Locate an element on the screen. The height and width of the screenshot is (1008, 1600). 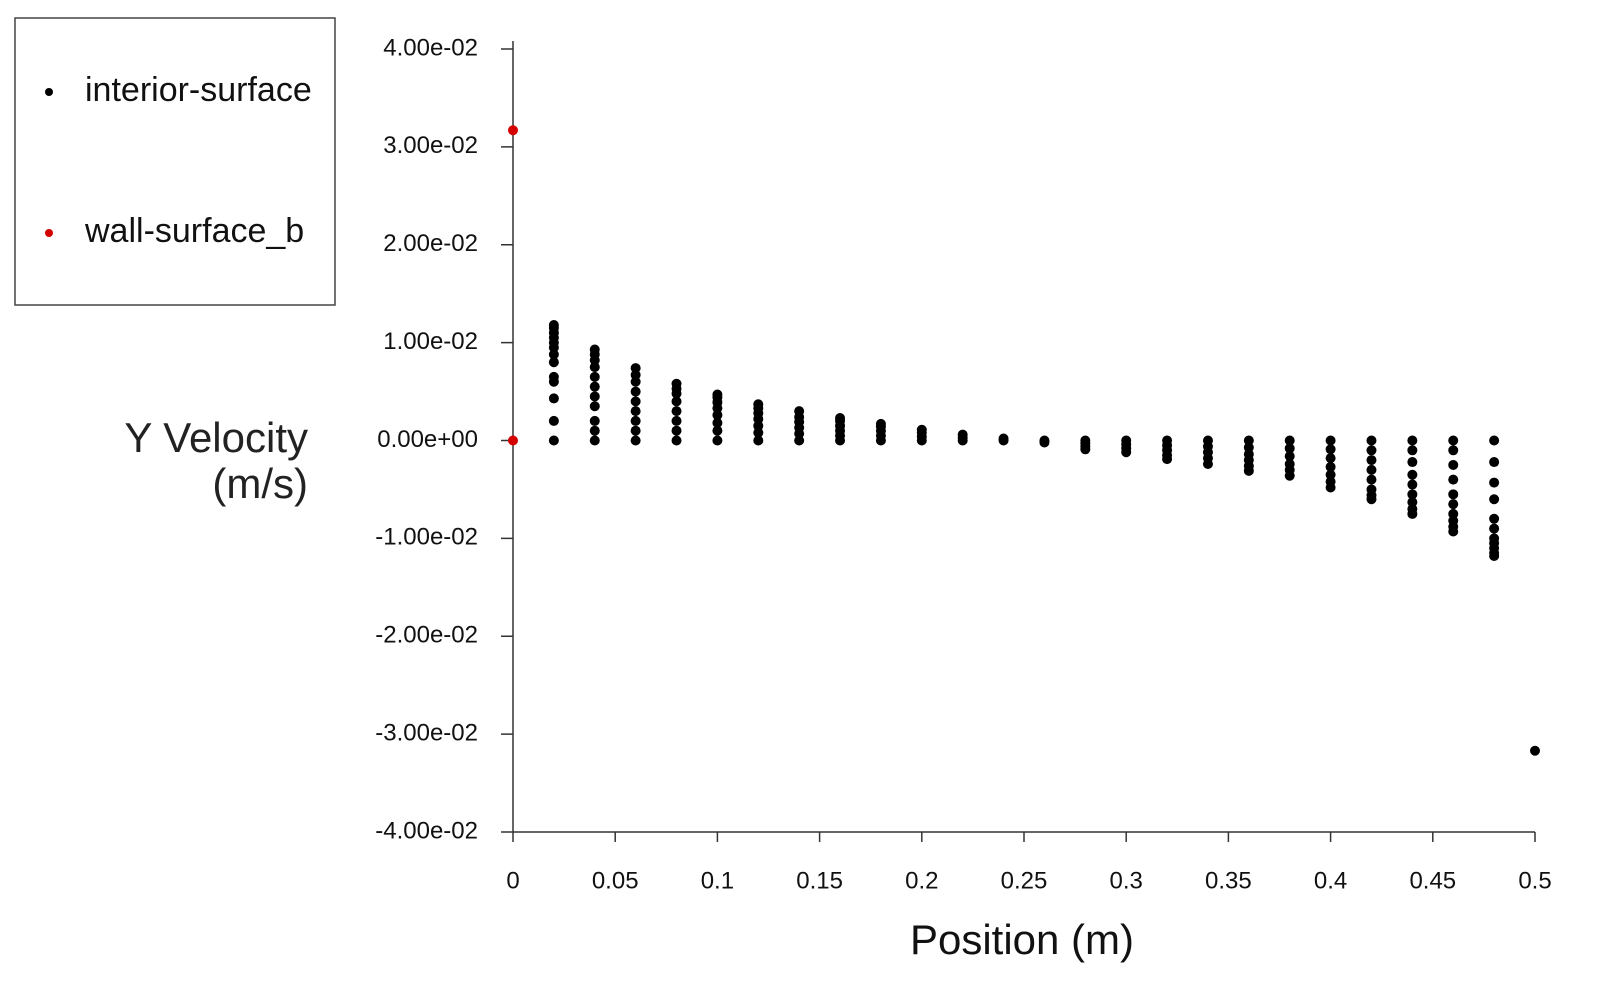
x-tick-label: 0.5 is located at coordinates (1534, 880).